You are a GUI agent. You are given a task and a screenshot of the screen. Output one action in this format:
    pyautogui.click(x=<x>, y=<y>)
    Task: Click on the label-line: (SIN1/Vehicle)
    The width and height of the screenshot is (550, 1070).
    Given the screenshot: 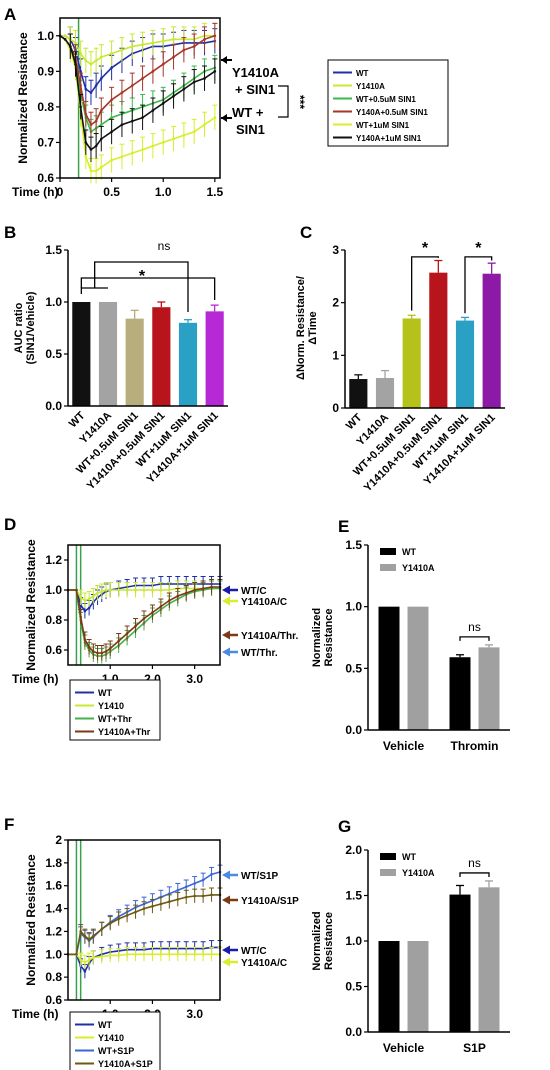 What is the action you would take?
    pyautogui.click(x=31, y=327)
    